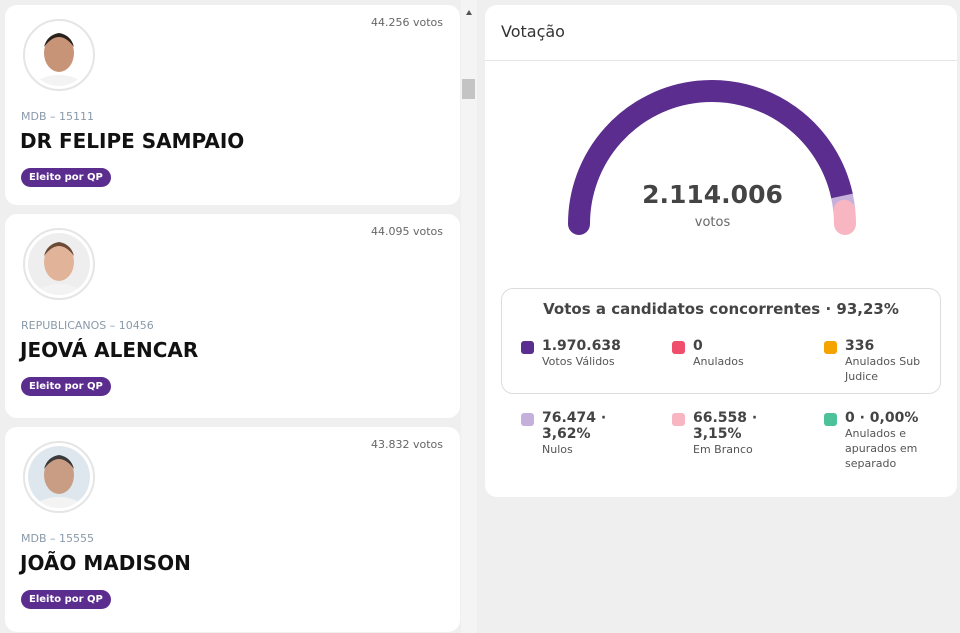  Describe the element at coordinates (725, 426) in the screenshot. I see `item-value: 66.558 · 3,15%` at that location.